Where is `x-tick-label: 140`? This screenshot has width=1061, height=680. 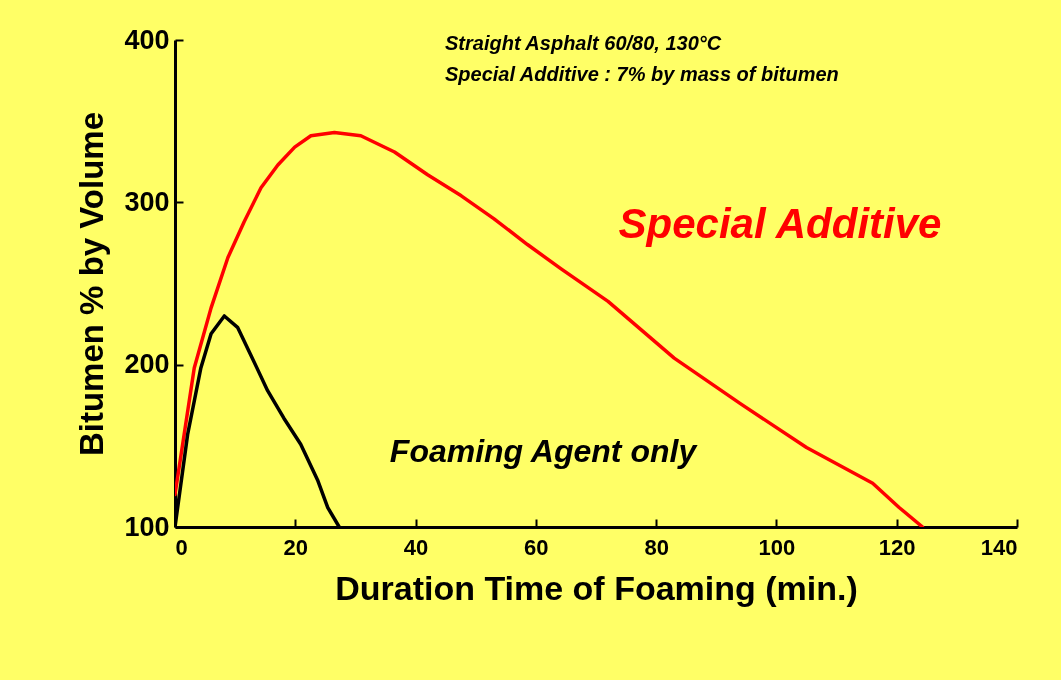
x-tick-label: 140 is located at coordinates (999, 547).